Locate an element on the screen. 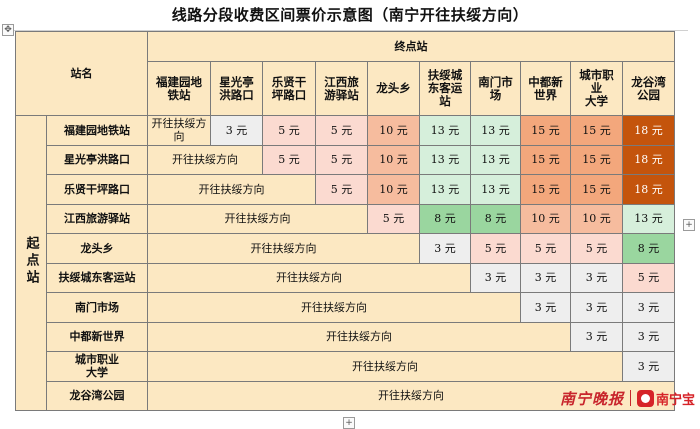 The height and width of the screenshot is (429, 700). add-row-handle: + is located at coordinates (349, 423).